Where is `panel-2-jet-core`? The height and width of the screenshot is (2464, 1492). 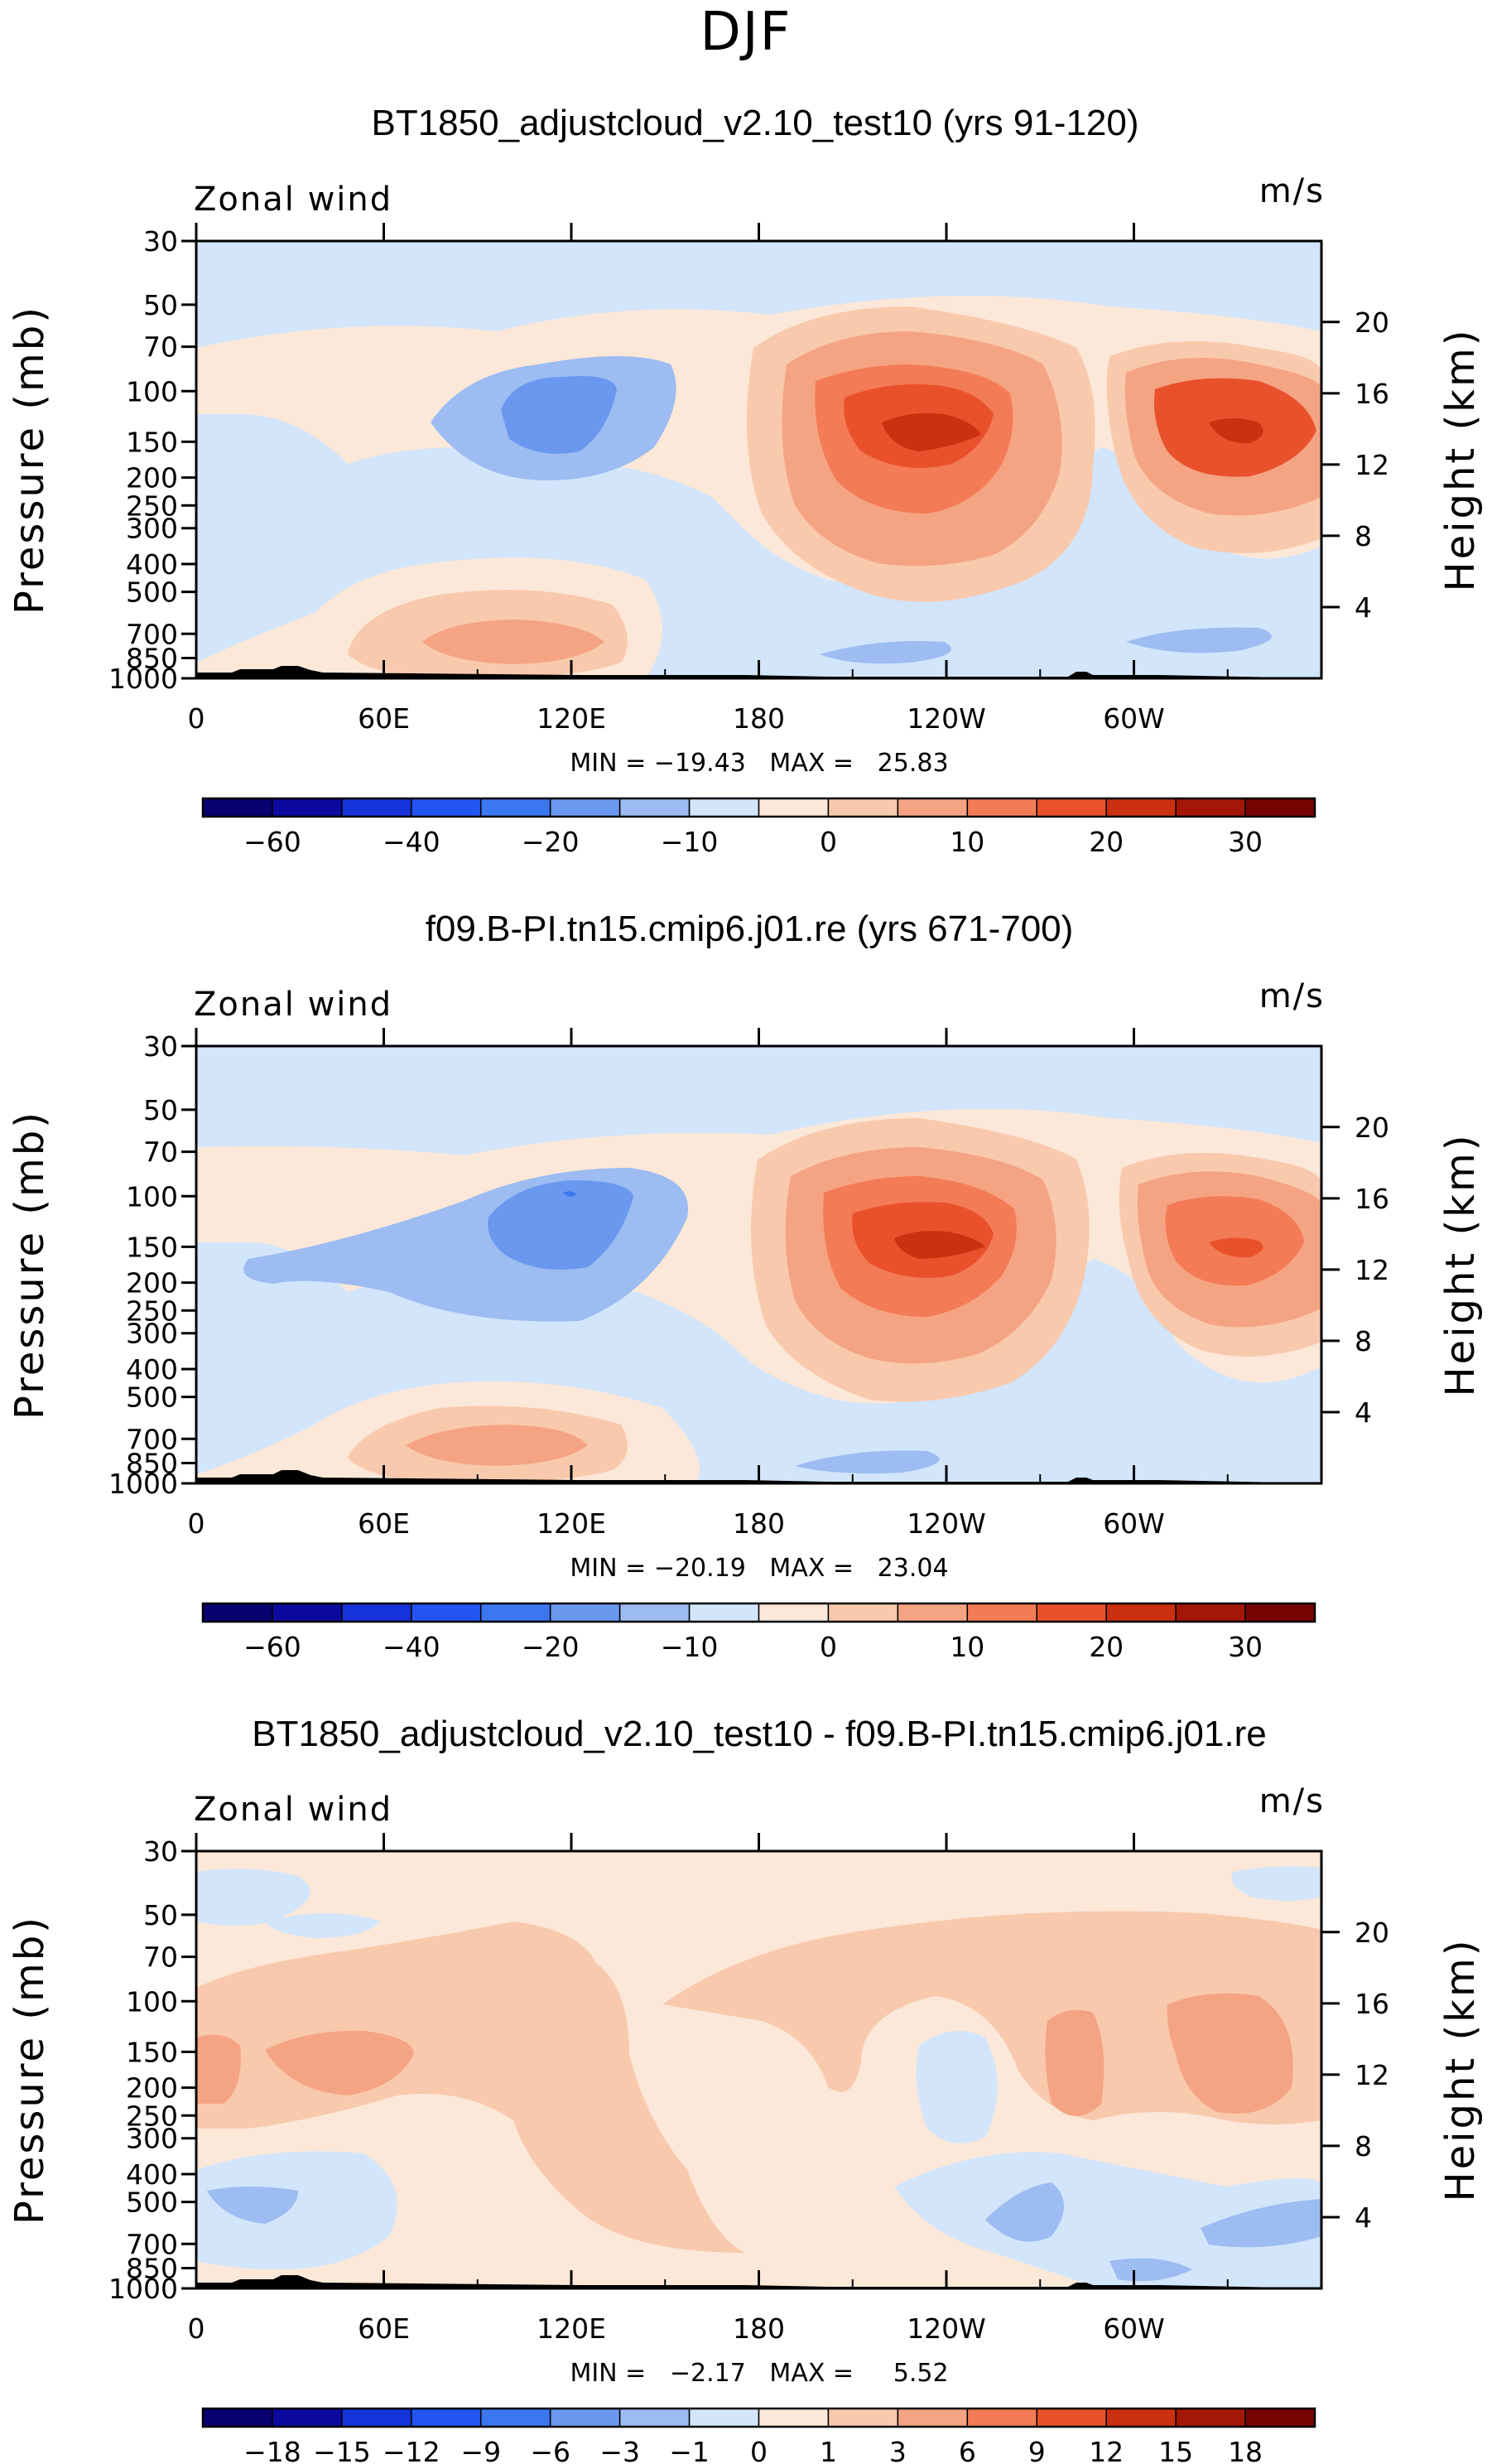 panel-2-jet-core is located at coordinates (940, 1245).